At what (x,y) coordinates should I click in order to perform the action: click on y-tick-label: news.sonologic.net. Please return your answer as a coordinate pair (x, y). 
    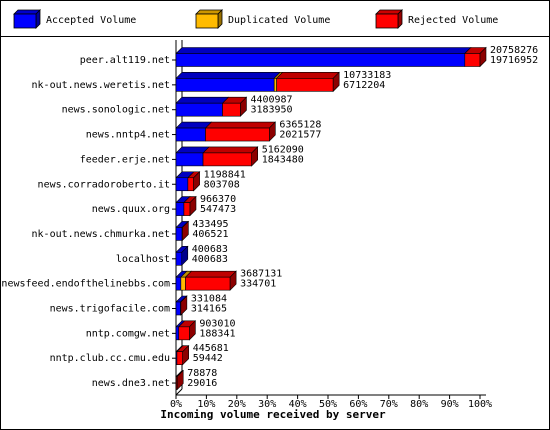
    Looking at the image, I should click on (116, 110).